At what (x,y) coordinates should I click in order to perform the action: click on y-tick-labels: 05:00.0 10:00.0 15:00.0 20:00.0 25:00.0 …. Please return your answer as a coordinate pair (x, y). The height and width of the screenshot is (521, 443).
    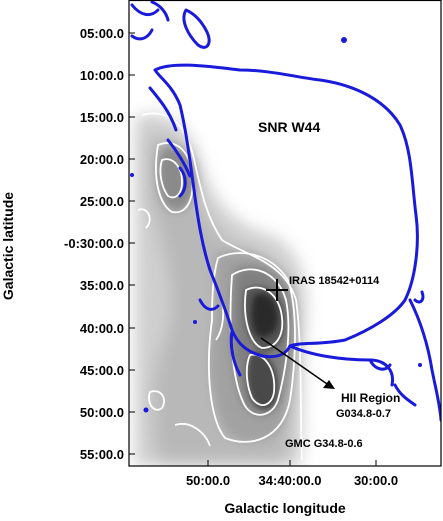
    Looking at the image, I should click on (94, 244).